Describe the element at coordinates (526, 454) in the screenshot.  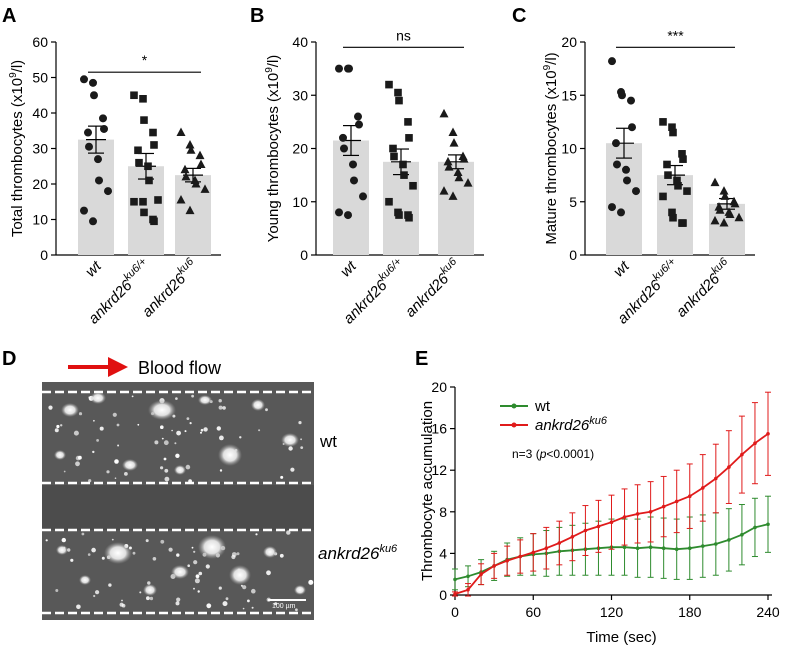
I see `annotation-text: n=3 (` at that location.